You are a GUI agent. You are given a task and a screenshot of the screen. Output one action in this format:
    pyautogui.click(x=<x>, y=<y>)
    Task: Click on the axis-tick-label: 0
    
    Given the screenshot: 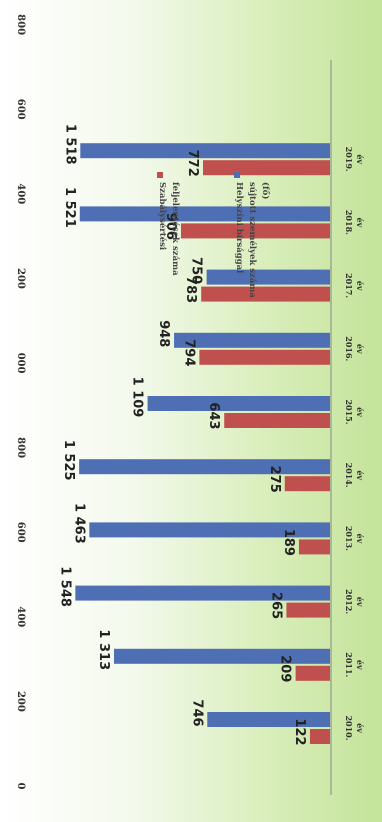 What is the action you would take?
    pyautogui.click(x=20, y=786)
    